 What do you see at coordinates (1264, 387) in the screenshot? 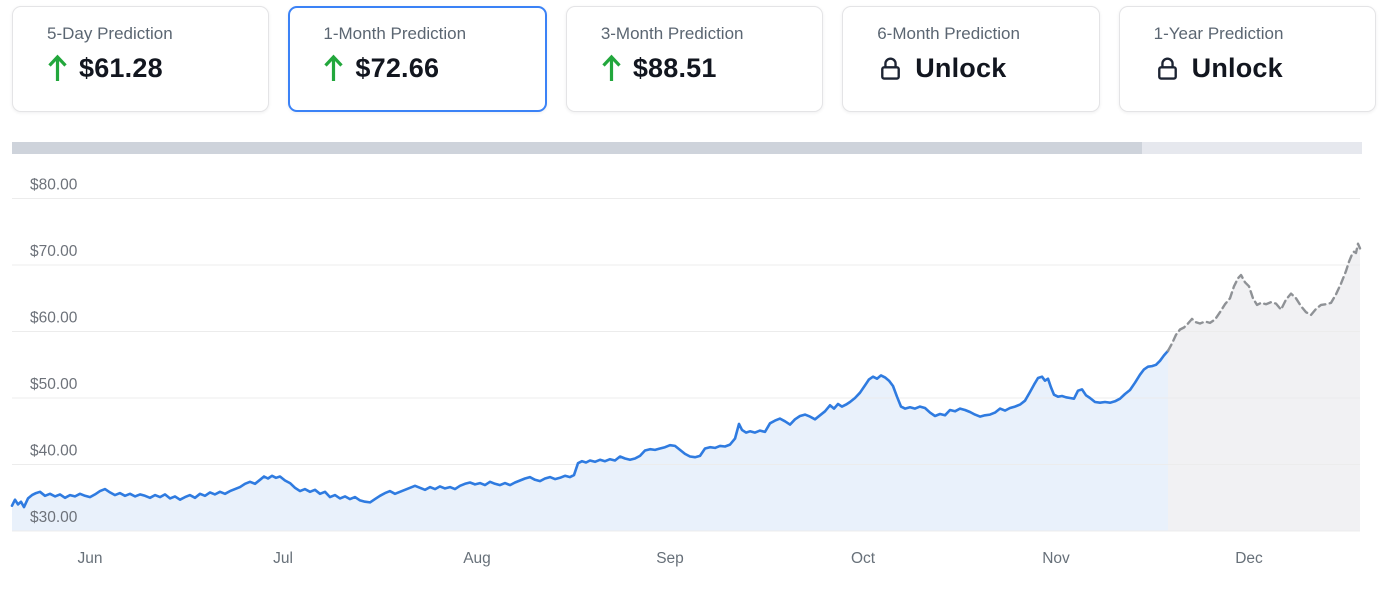
I see `prediction-area` at bounding box center [1264, 387].